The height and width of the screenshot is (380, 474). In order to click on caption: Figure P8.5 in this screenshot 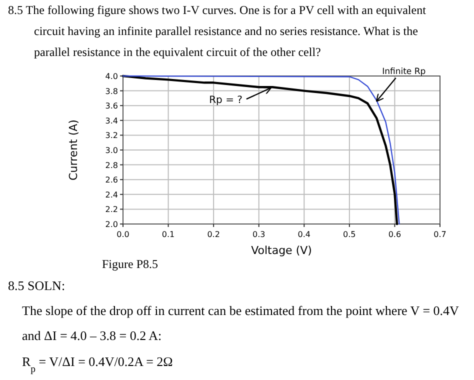, I will do `click(130, 264)`.